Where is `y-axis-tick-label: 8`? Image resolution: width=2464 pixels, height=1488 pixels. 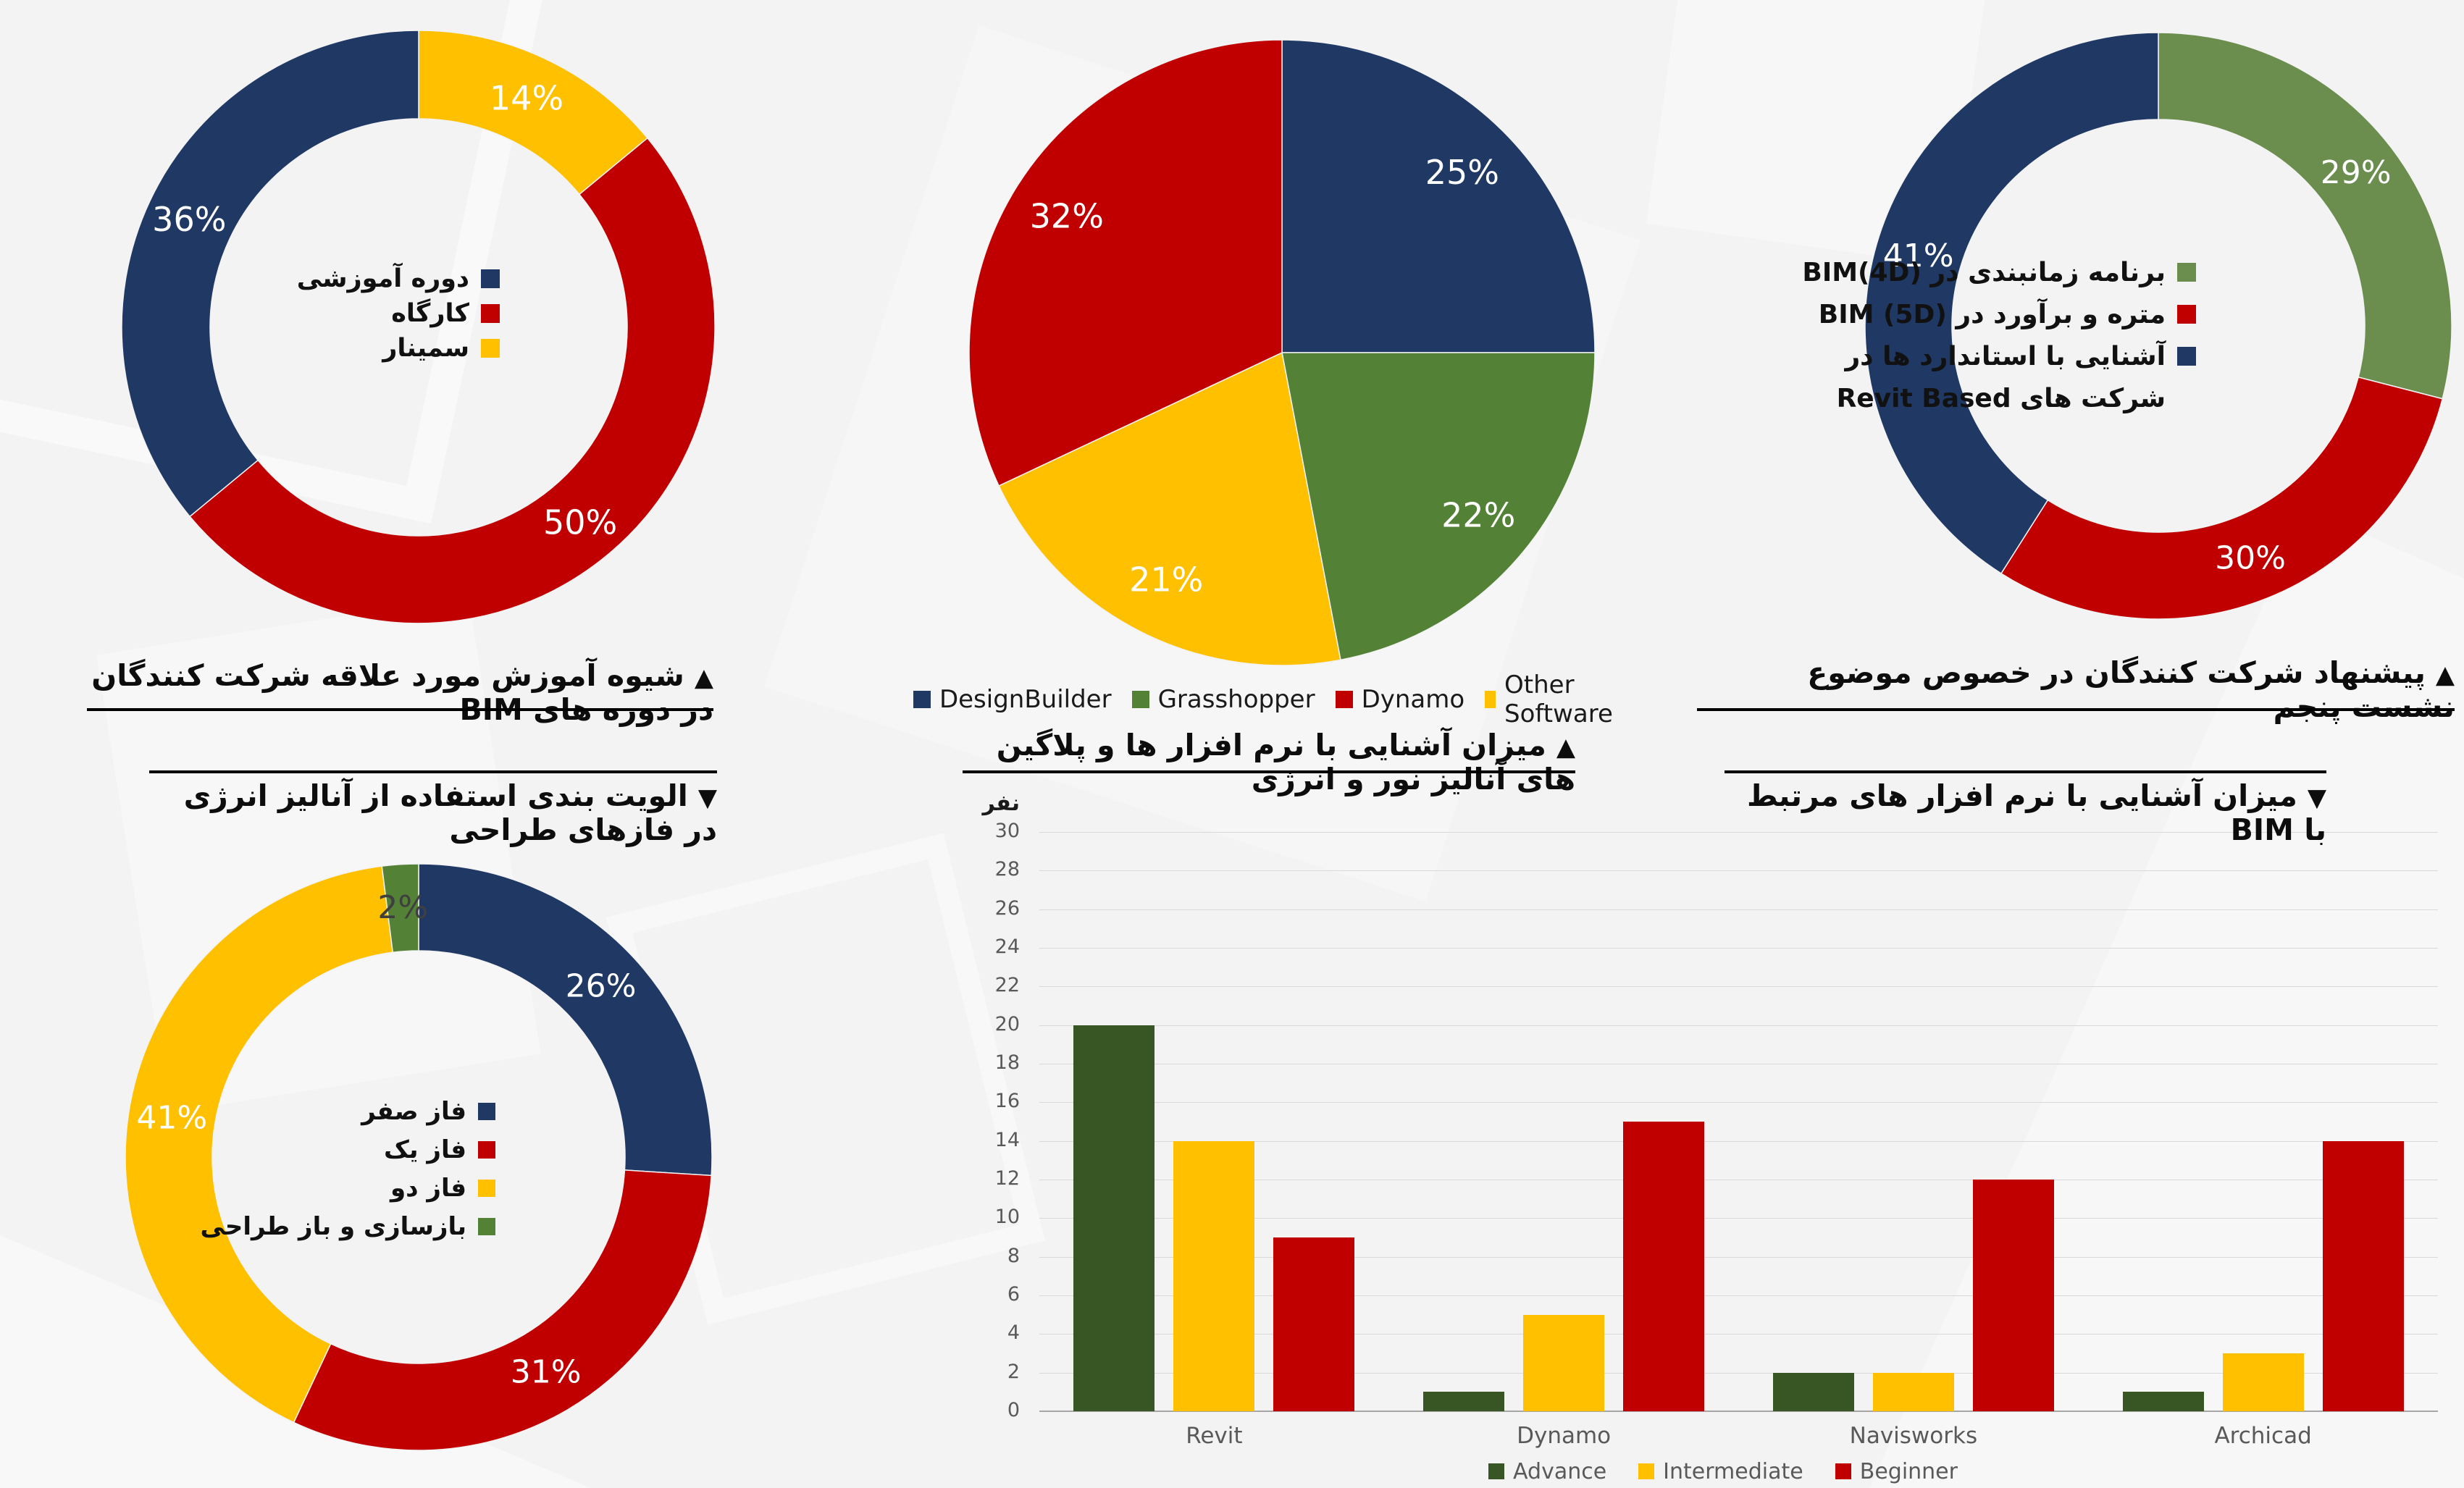
y-axis-tick-label: 8 is located at coordinates (1014, 1255).